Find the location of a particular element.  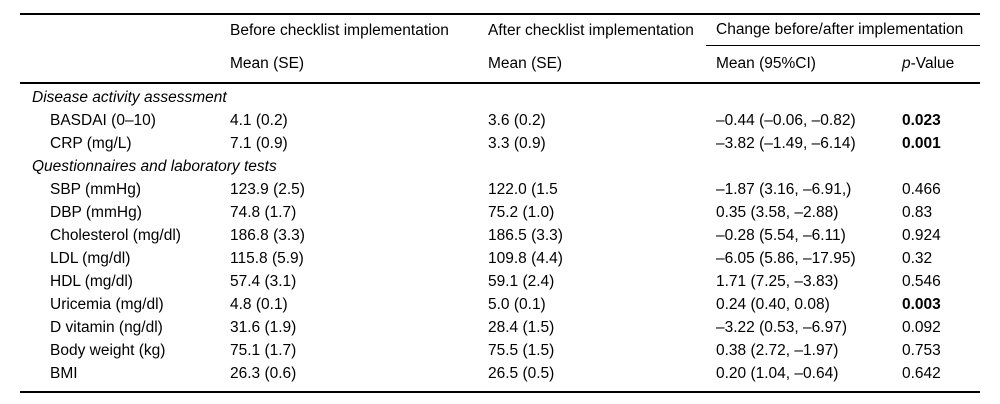

p-value: 0.001 is located at coordinates (921, 143).